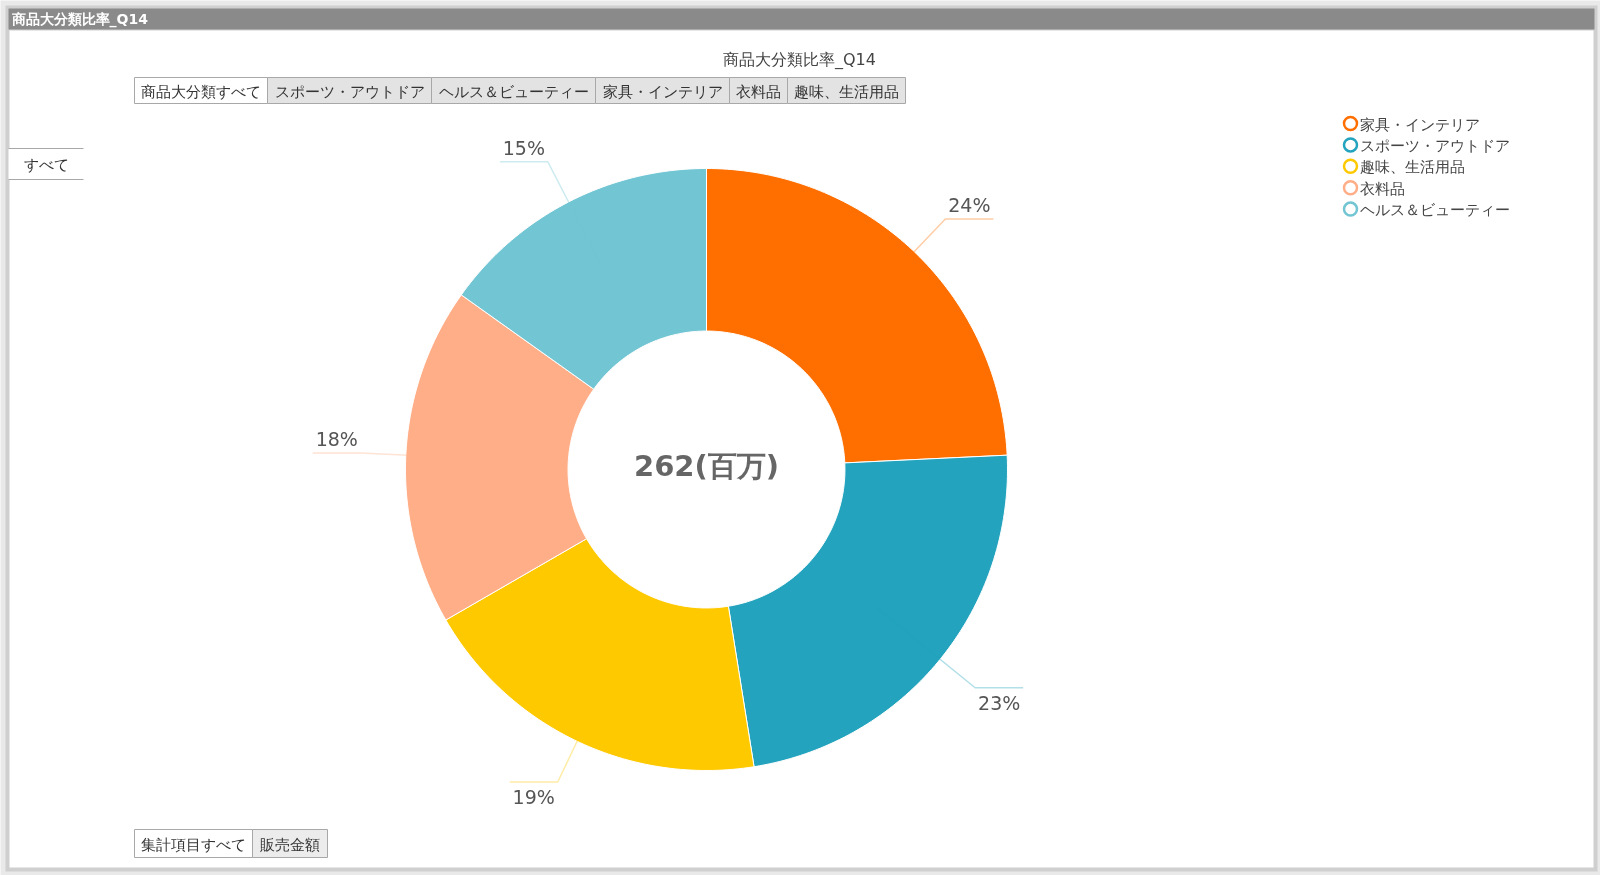  What do you see at coordinates (1412, 167) in the screenshot?
I see `legend-label: 趣味、生活用品` at bounding box center [1412, 167].